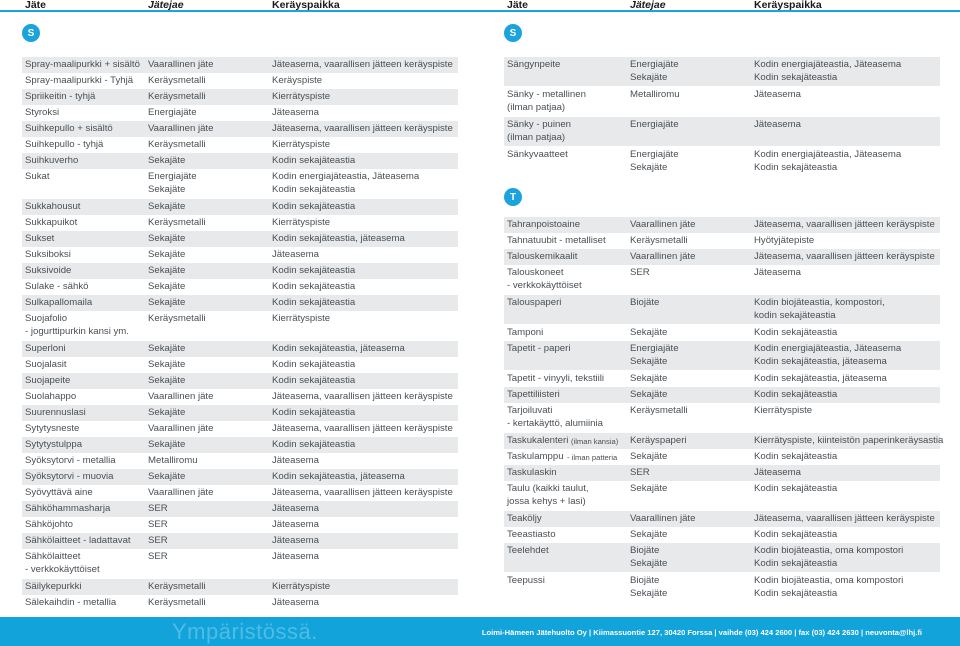  Describe the element at coordinates (42, 112) in the screenshot. I see `item-name: Styroksi` at that location.